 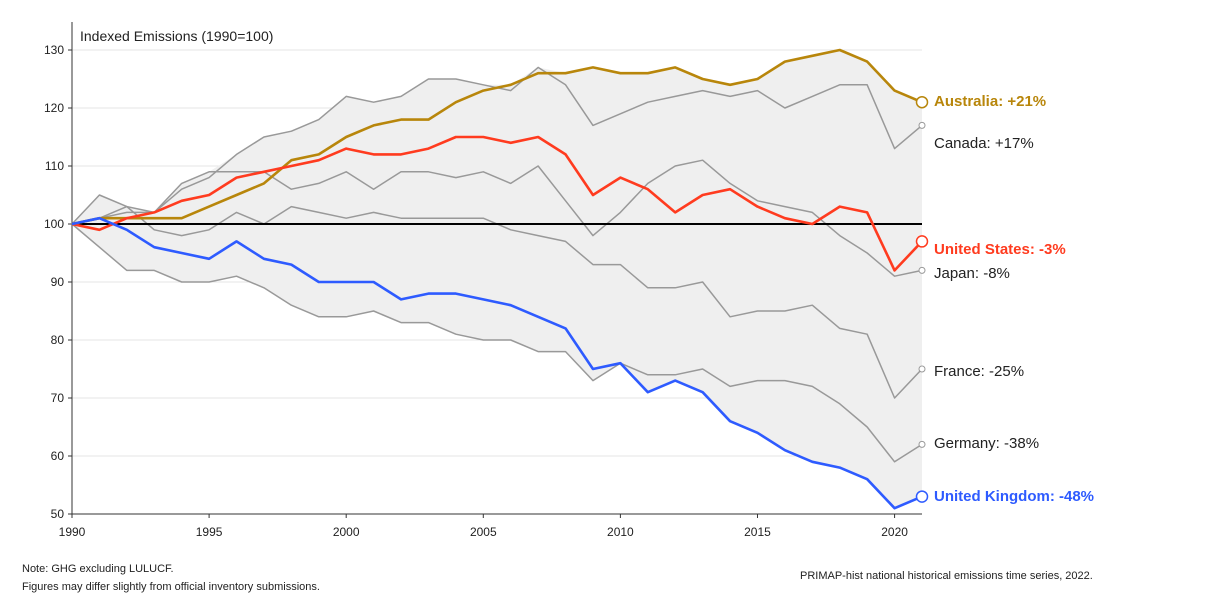 I want to click on y-tick-label: 90, so click(x=58, y=282).